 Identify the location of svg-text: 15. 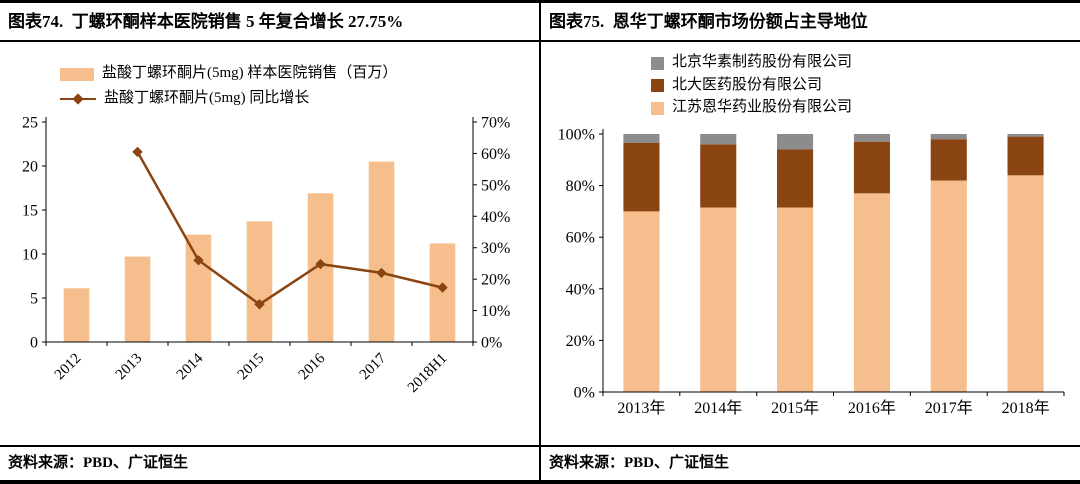
(30, 211).